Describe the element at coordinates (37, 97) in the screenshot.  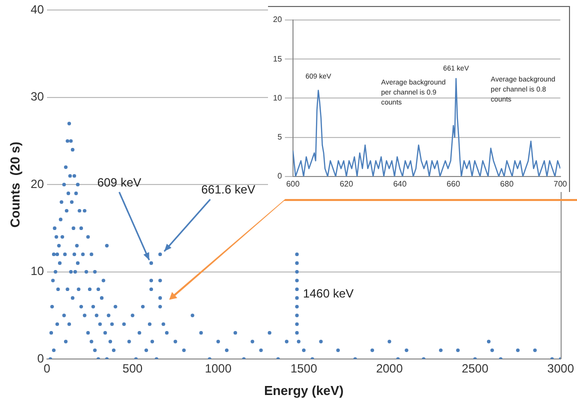
I see `y-tick-label: 30` at that location.